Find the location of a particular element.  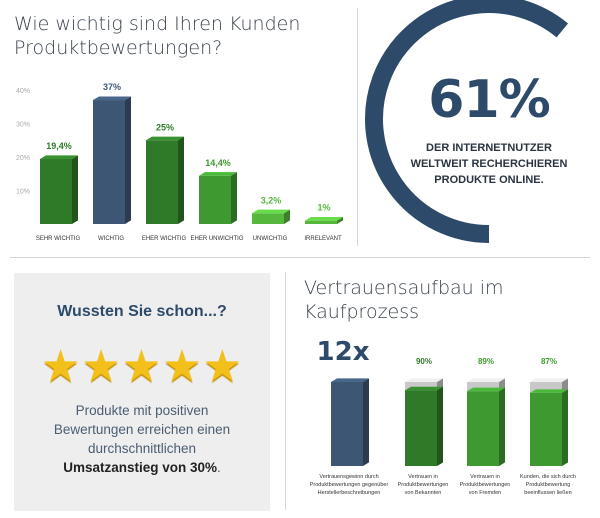

chart2-category-label: von Fremden is located at coordinates (485, 493).